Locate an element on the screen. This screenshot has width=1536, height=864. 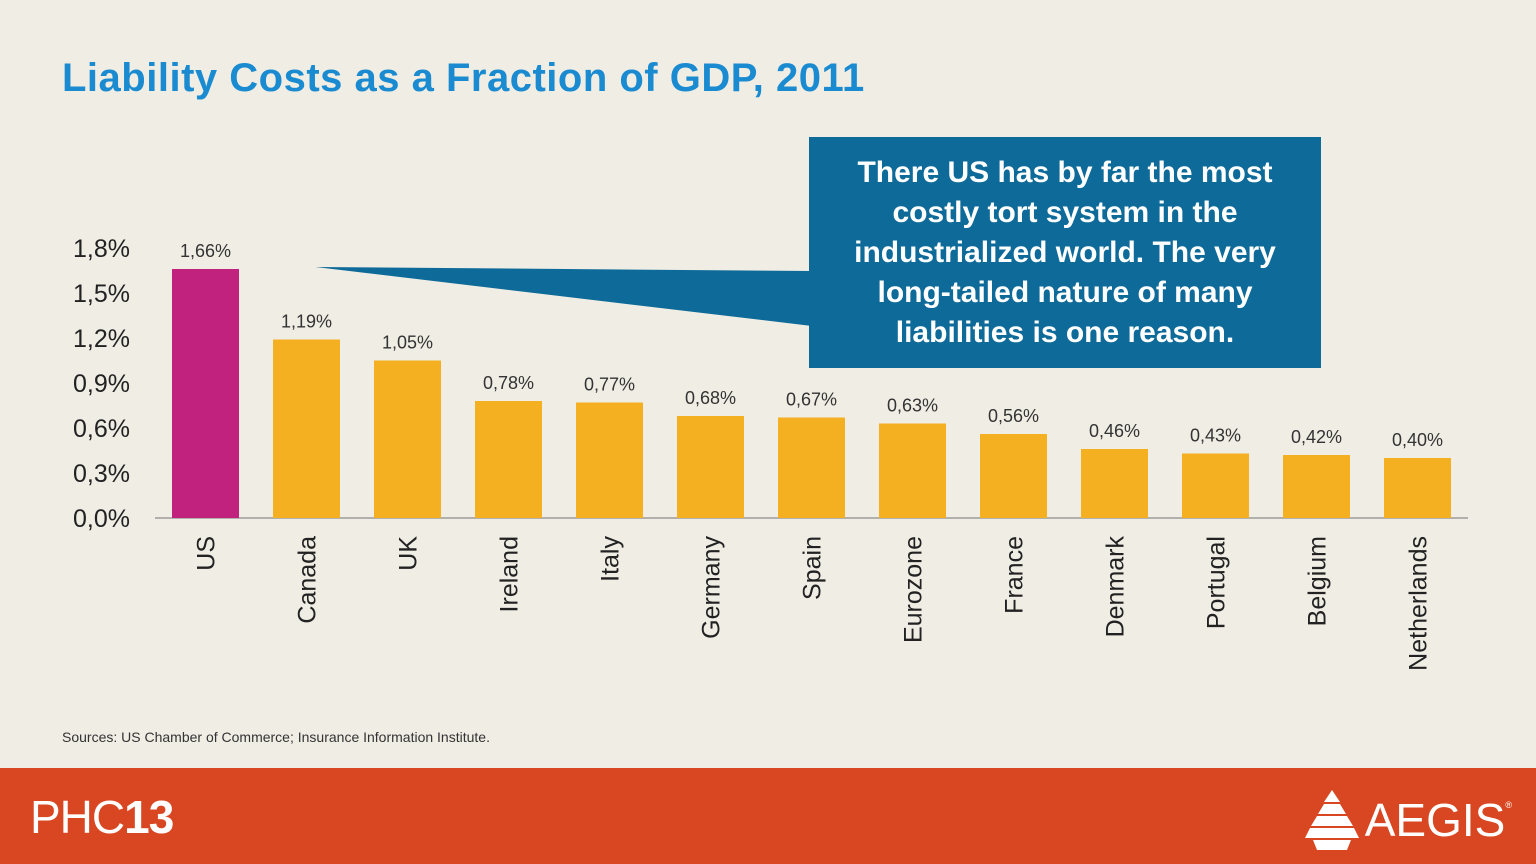
x-tick-label: Portugal is located at coordinates (1217, 582).